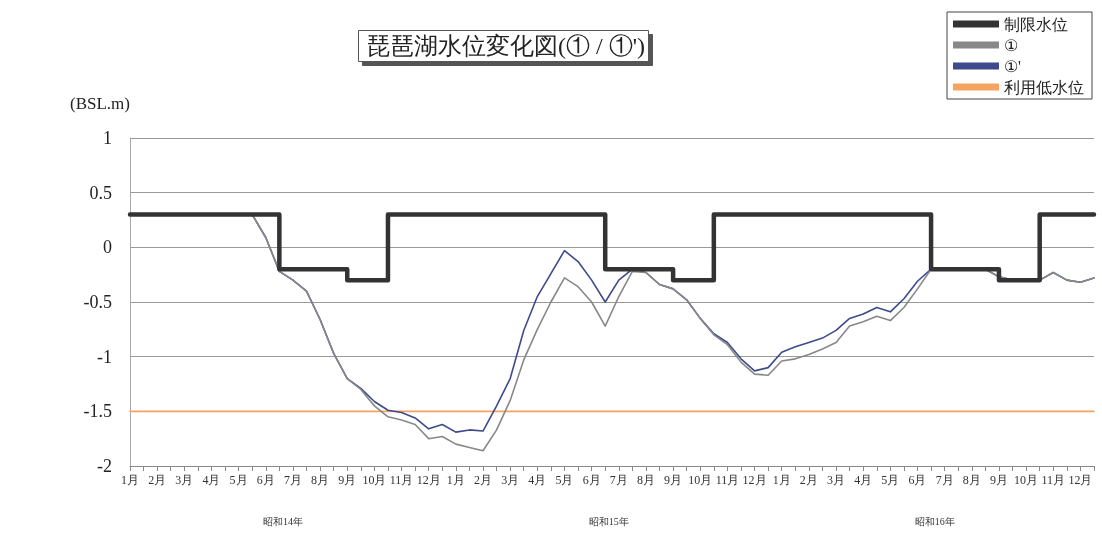 Image resolution: width=1102 pixels, height=552 pixels. Describe the element at coordinates (1044, 87) in the screenshot. I see `legend-label: 利用低水位` at that location.